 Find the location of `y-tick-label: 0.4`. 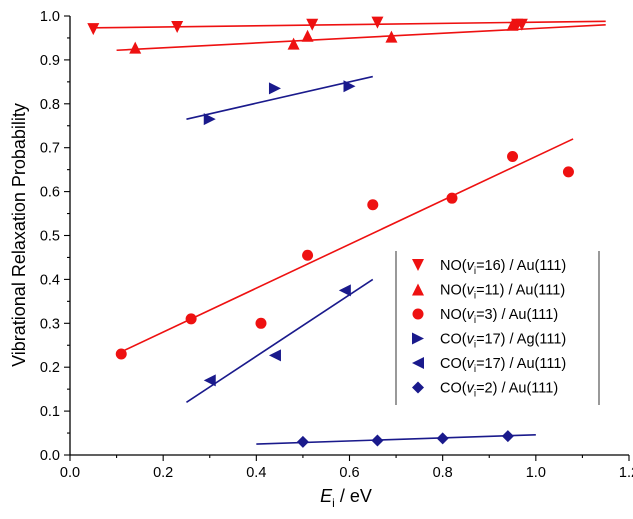

y-tick-label: 0.4 is located at coordinates (50, 280).